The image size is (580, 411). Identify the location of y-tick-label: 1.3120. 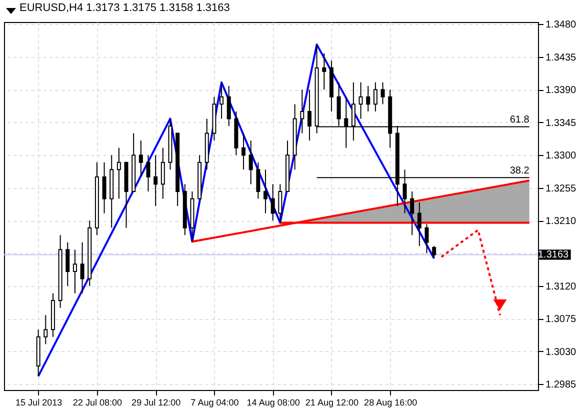
(561, 287).